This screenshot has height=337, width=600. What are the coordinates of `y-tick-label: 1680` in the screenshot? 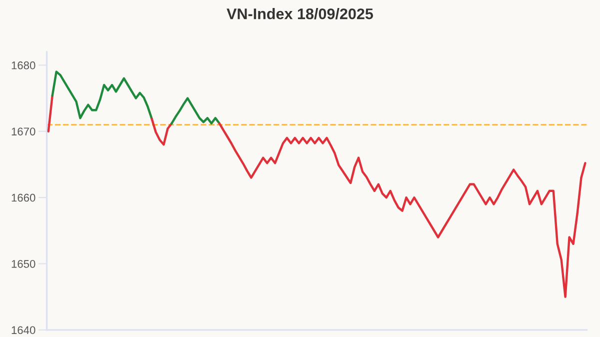 It's located at (24, 65).